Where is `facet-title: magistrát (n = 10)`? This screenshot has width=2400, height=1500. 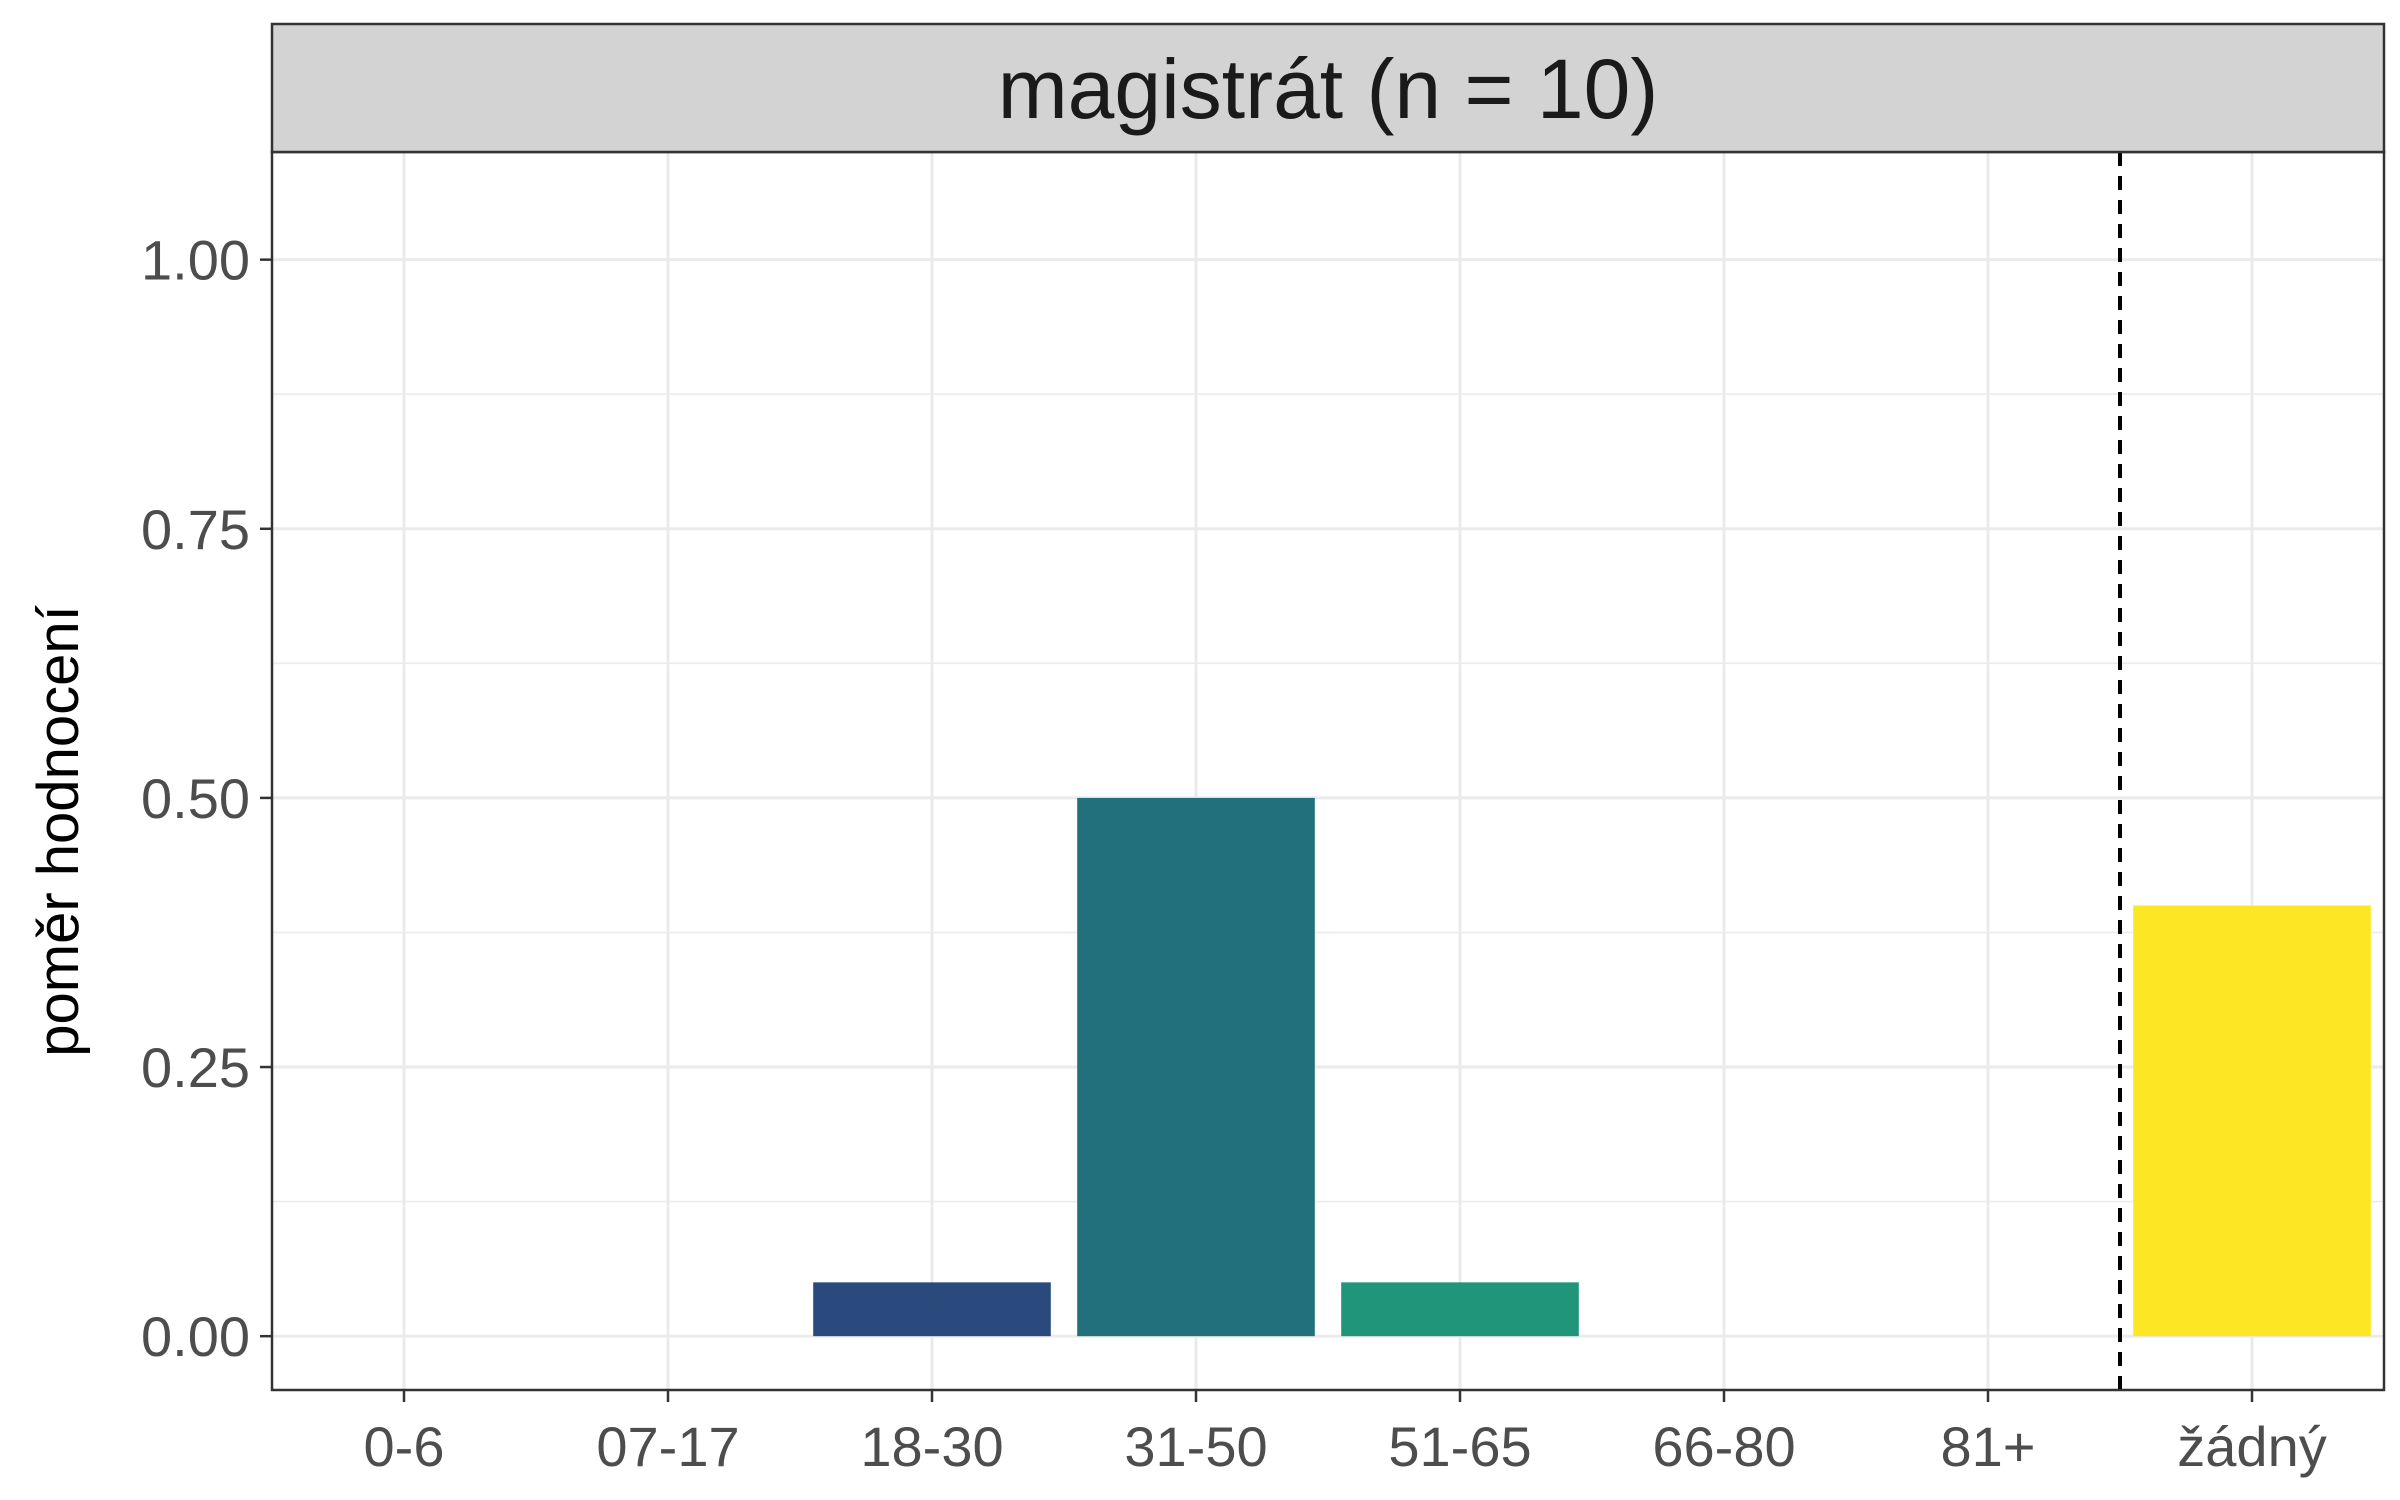 facet-title: magistrát (n = 10) is located at coordinates (1328, 89).